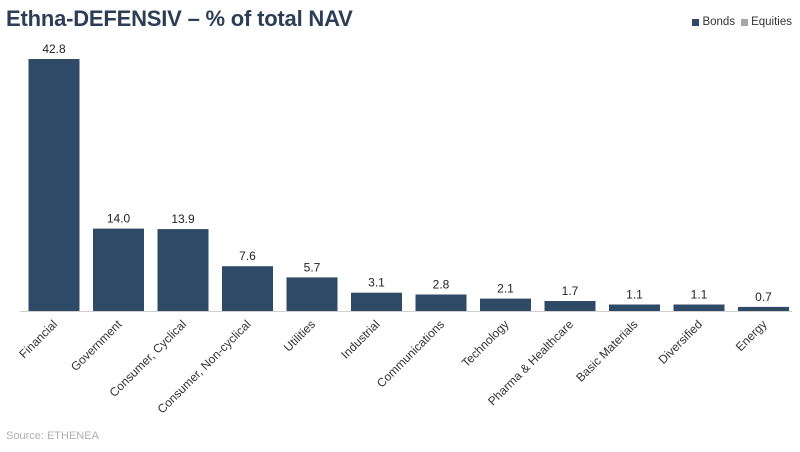  Describe the element at coordinates (119, 219) in the screenshot. I see `bar-value-label: 14.0` at that location.